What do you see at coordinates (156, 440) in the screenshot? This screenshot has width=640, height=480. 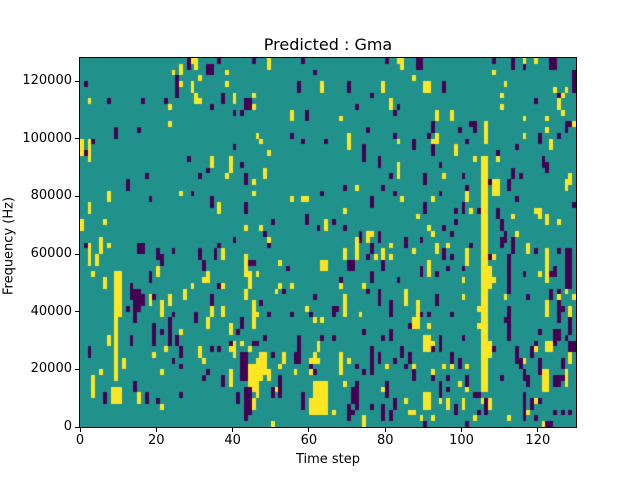 I see `x-tick-label: 20` at bounding box center [156, 440].